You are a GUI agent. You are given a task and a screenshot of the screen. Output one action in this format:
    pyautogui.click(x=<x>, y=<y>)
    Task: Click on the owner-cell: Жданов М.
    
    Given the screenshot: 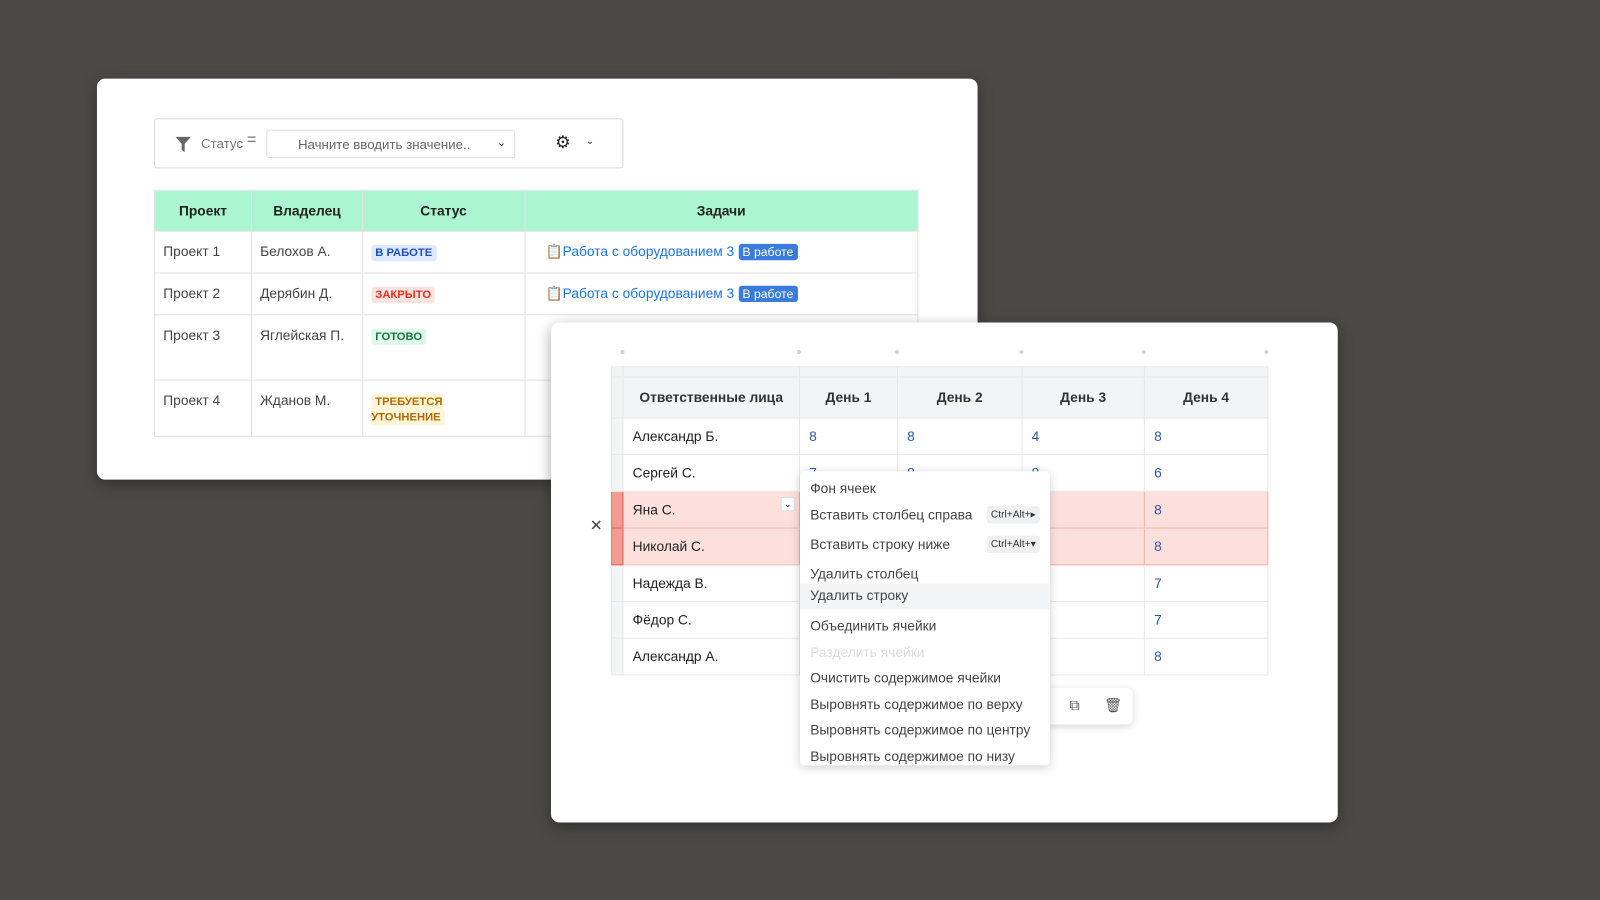 What is the action you would take?
    pyautogui.click(x=307, y=408)
    